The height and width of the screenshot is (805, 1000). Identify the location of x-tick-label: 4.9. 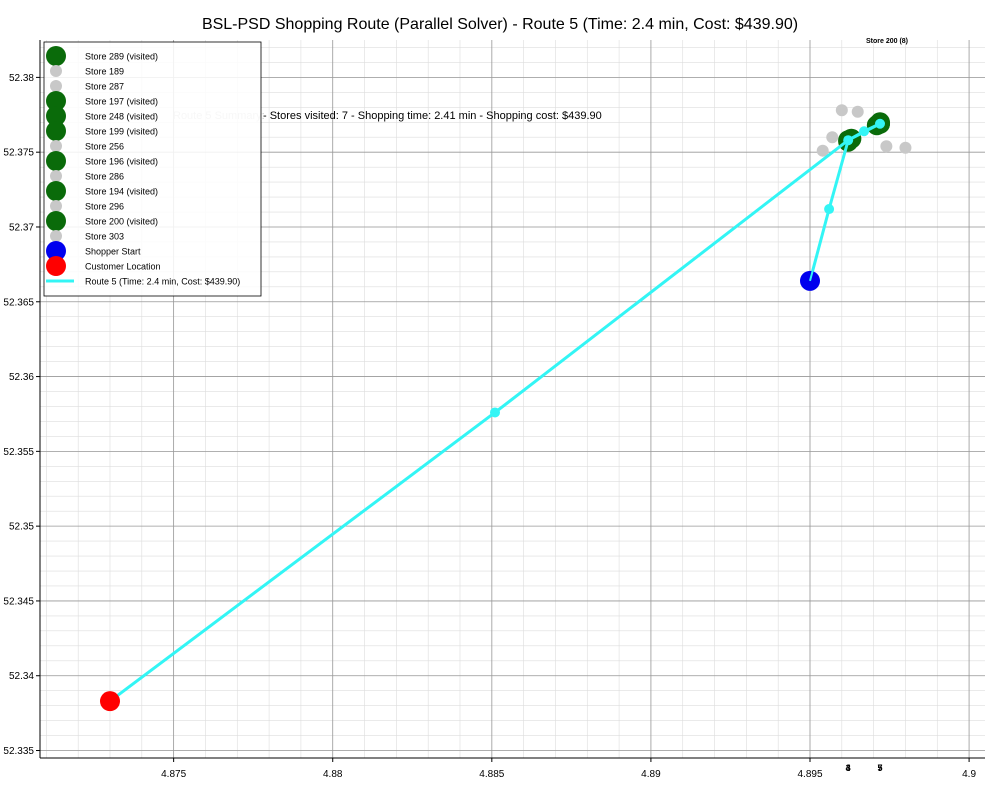
(969, 774).